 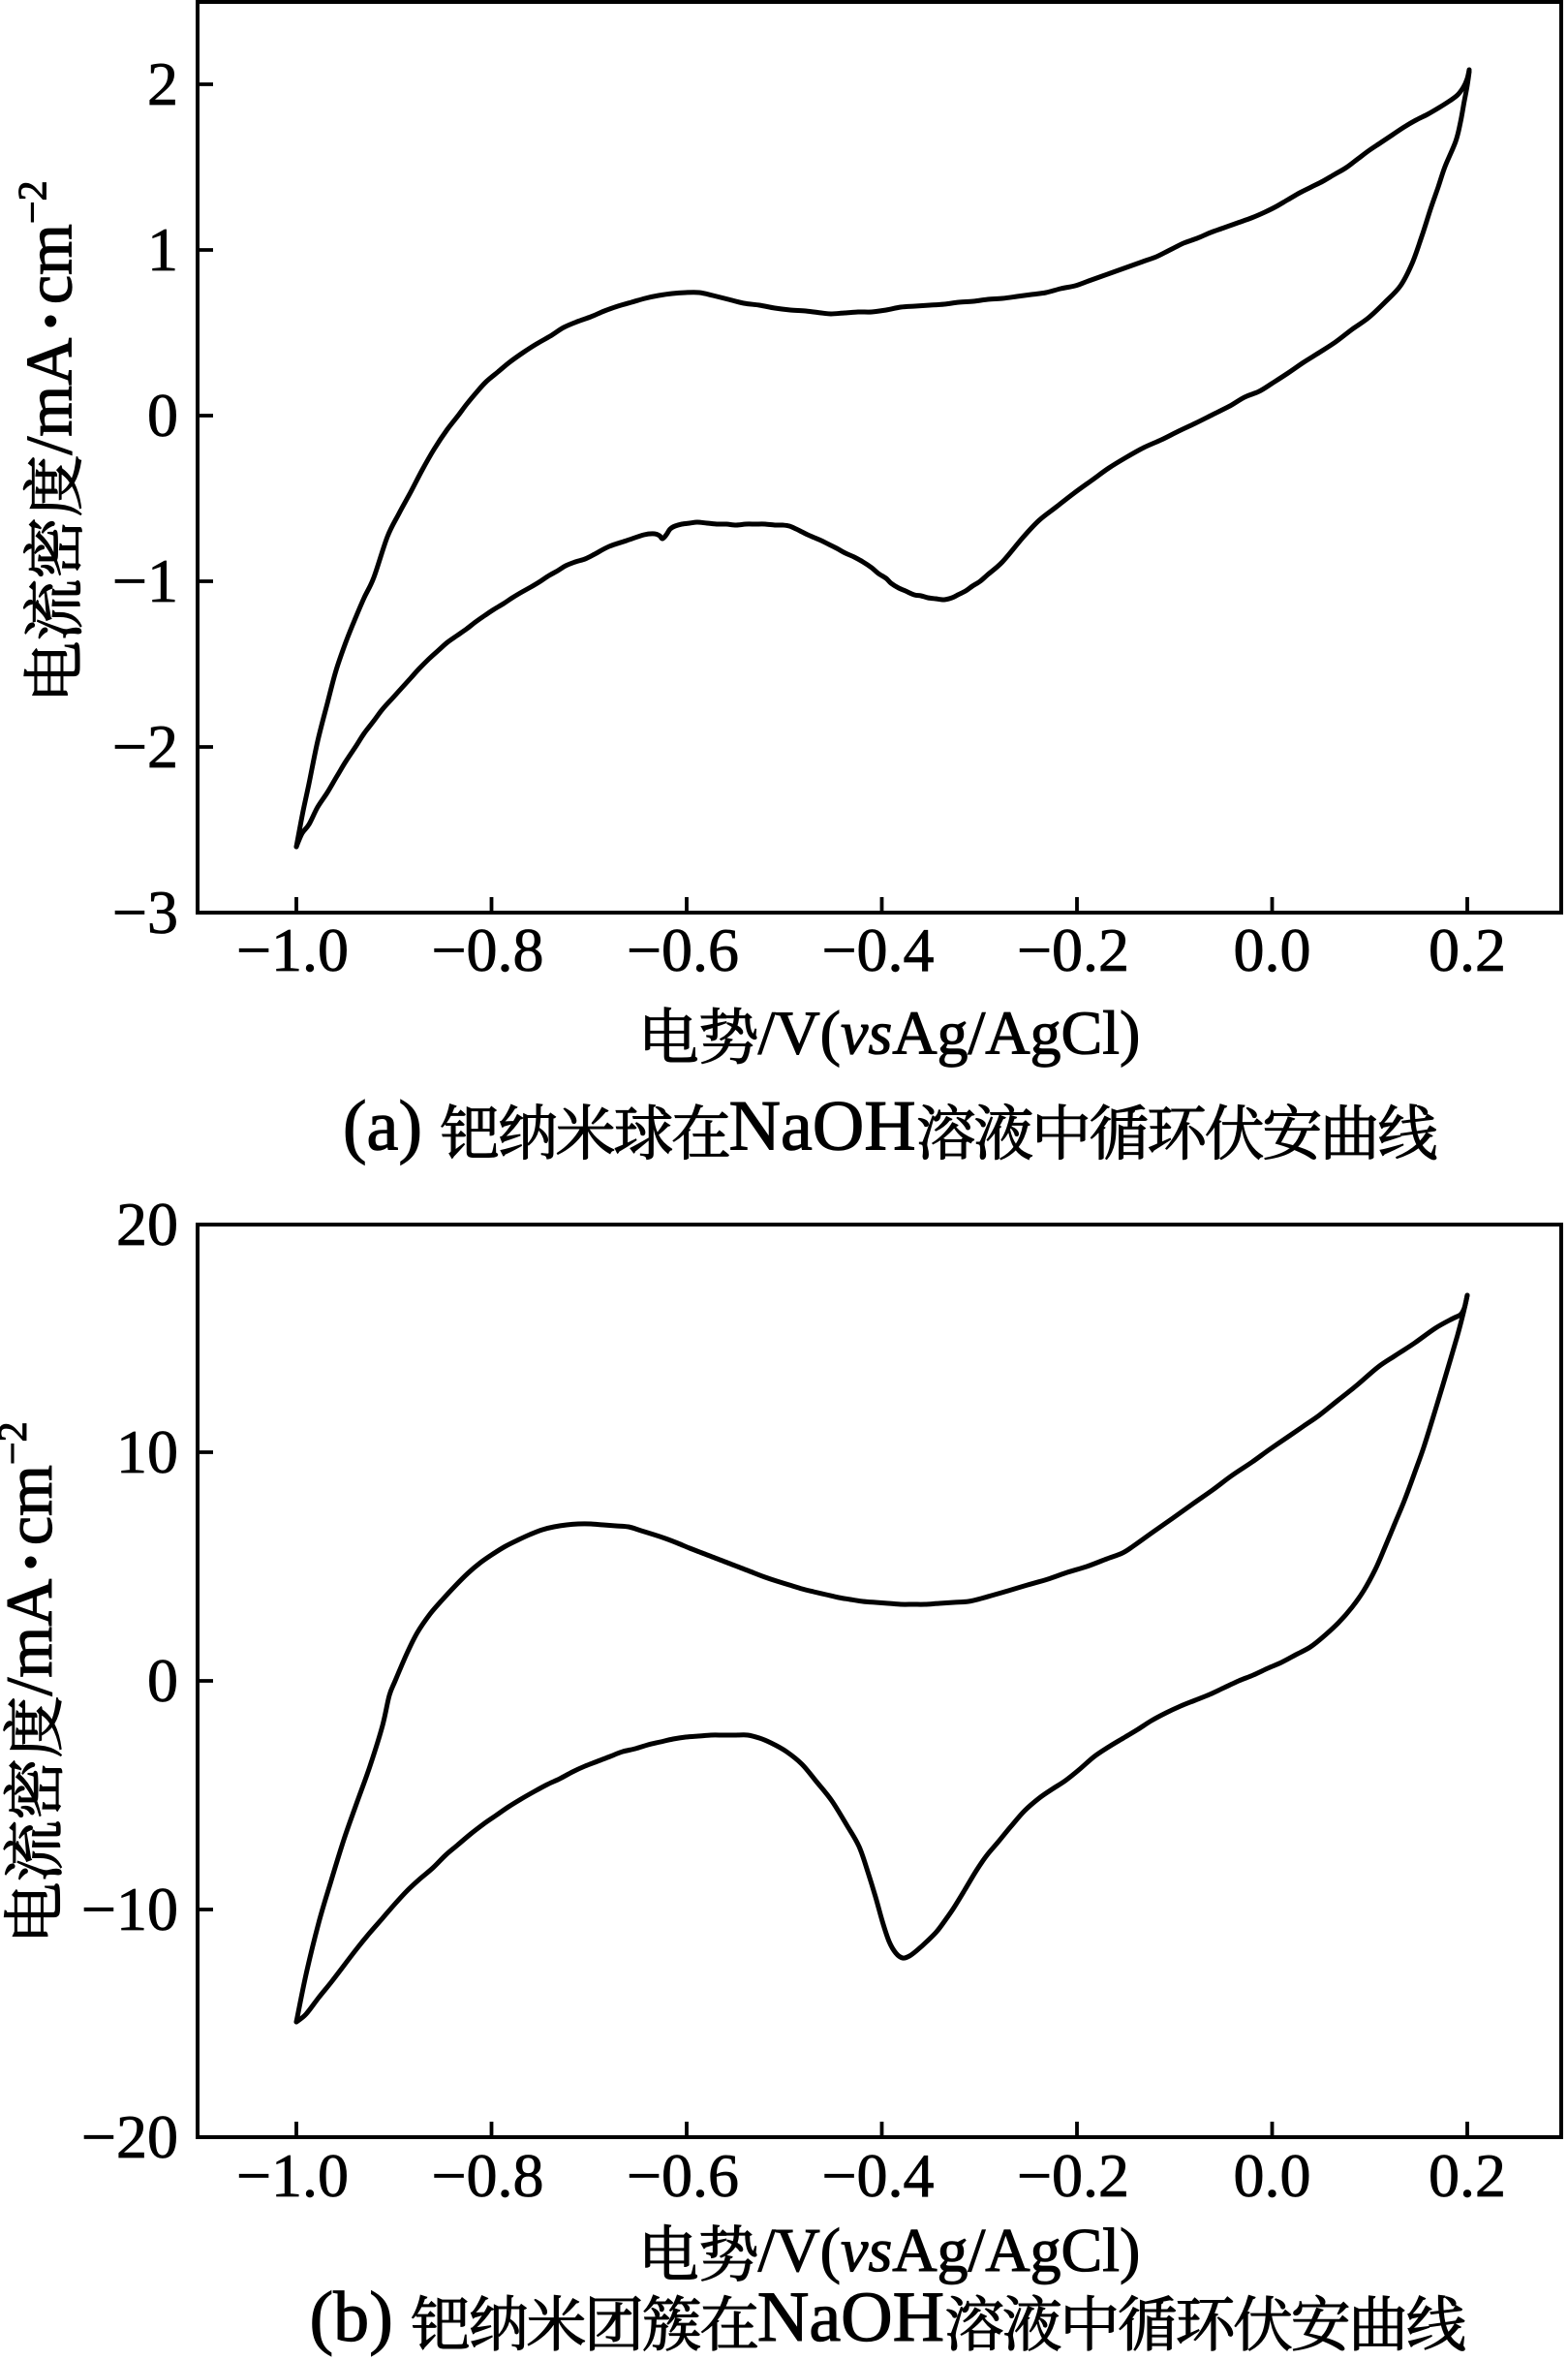 I want to click on svg-text: −10, so click(x=129, y=1909).